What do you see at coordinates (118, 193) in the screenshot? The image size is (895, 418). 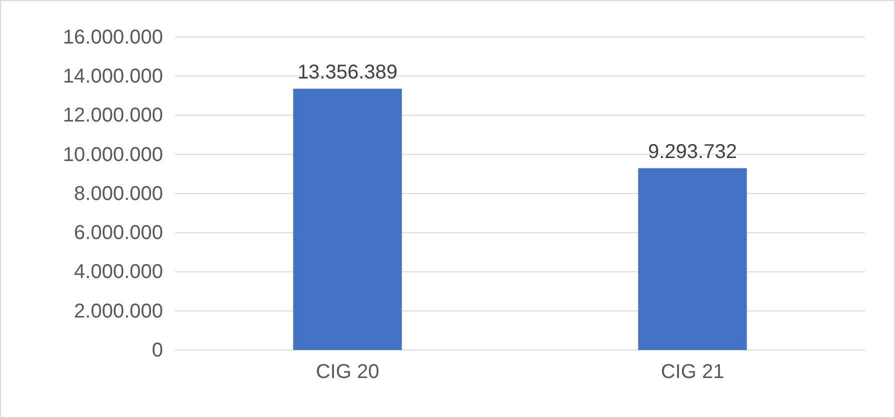 I see `y-tick-label: 8.000.000` at bounding box center [118, 193].